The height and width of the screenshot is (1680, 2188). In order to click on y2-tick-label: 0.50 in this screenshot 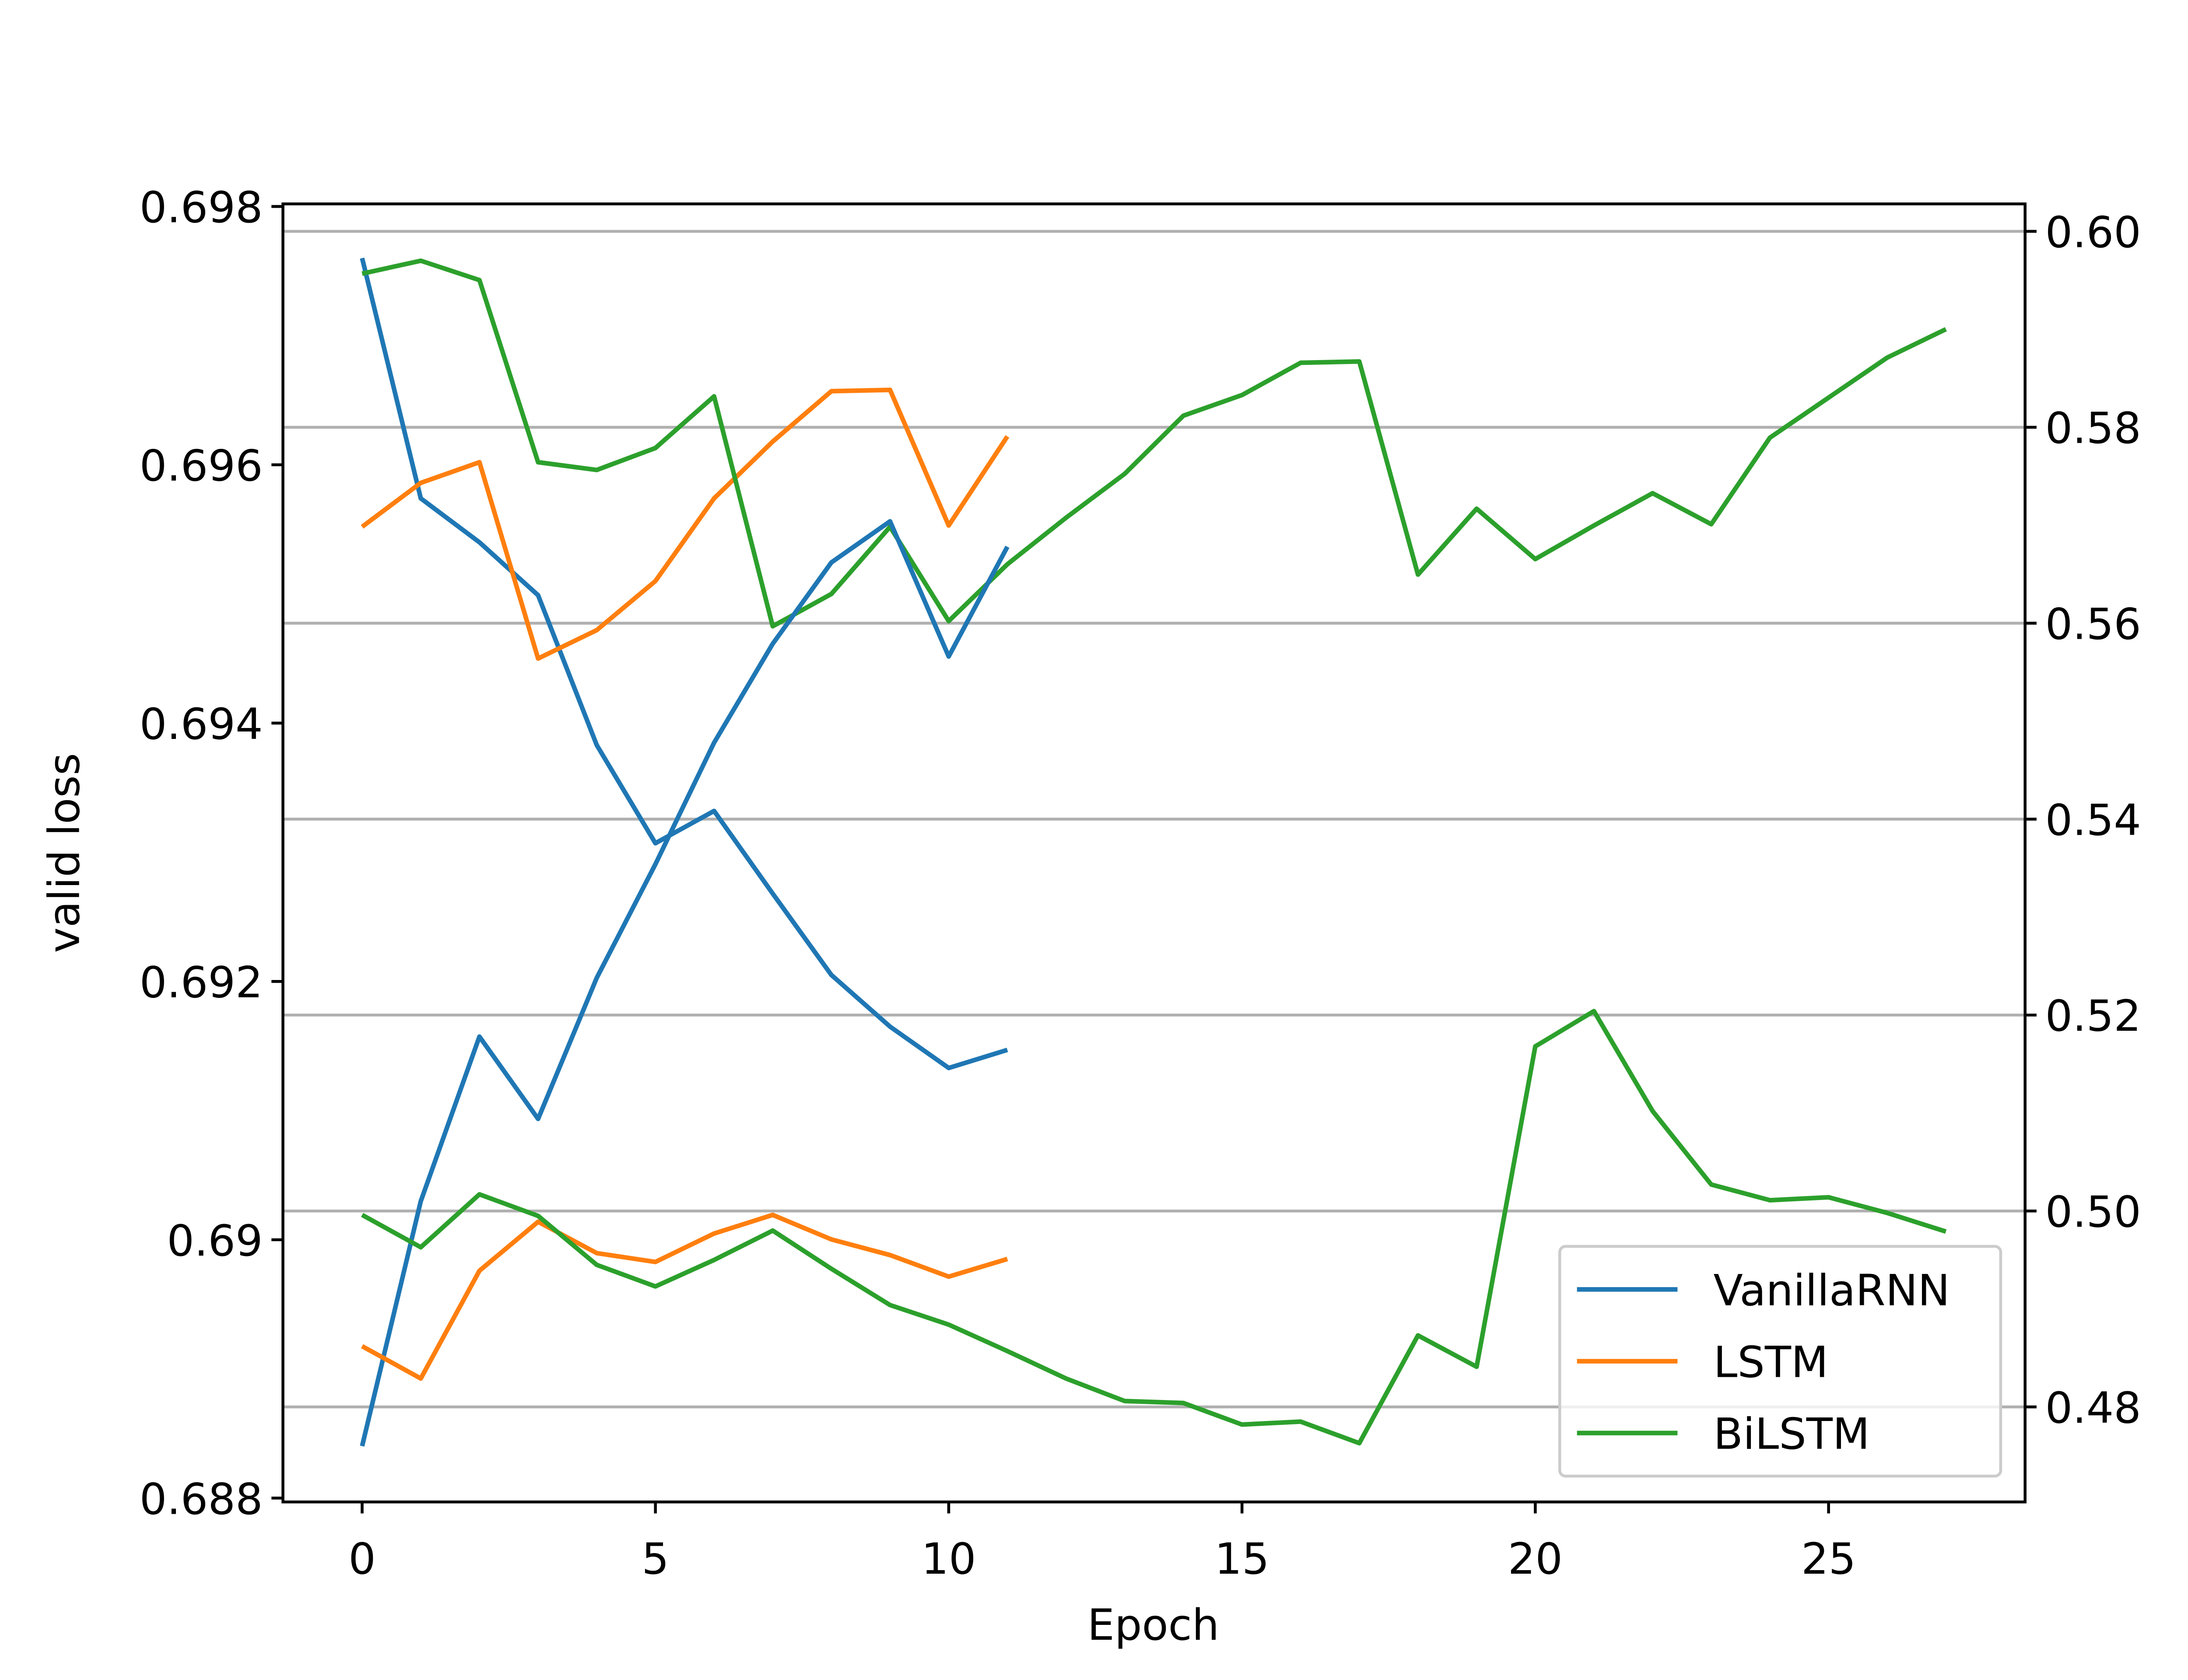, I will do `click(2093, 1212)`.